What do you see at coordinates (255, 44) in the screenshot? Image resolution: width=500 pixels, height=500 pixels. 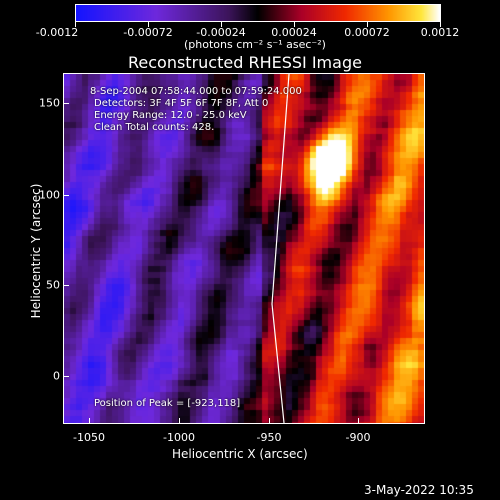 I see `colorbar-units: (photons cm⁻² s⁻¹ asec⁻²)` at bounding box center [255, 44].